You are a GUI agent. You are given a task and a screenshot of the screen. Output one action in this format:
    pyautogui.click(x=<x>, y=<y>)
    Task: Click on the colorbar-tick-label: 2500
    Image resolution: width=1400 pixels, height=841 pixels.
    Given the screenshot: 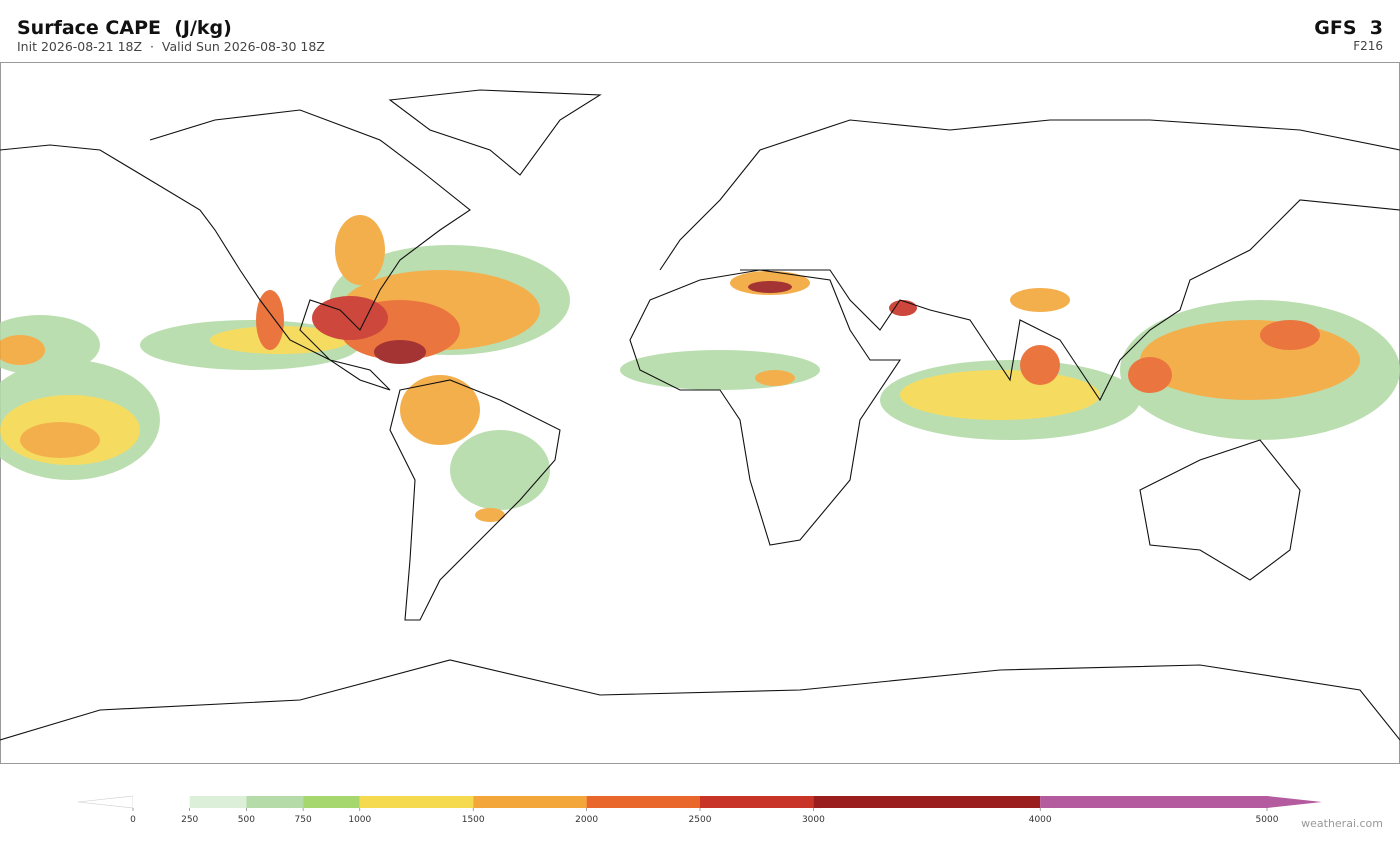 What is the action you would take?
    pyautogui.click(x=700, y=820)
    